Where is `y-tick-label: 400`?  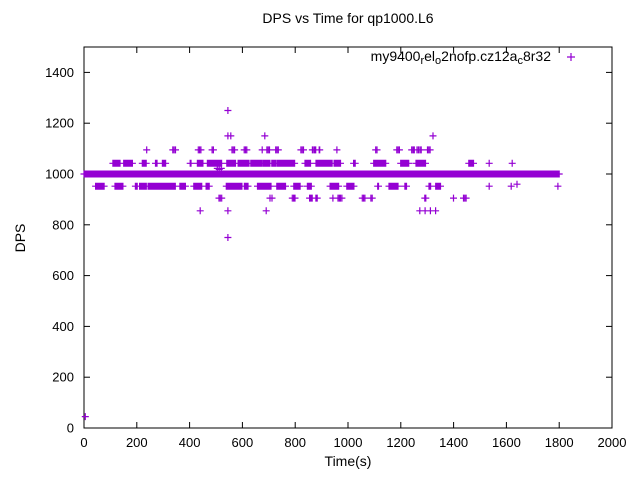
y-tick-label: 400 is located at coordinates (63, 326).